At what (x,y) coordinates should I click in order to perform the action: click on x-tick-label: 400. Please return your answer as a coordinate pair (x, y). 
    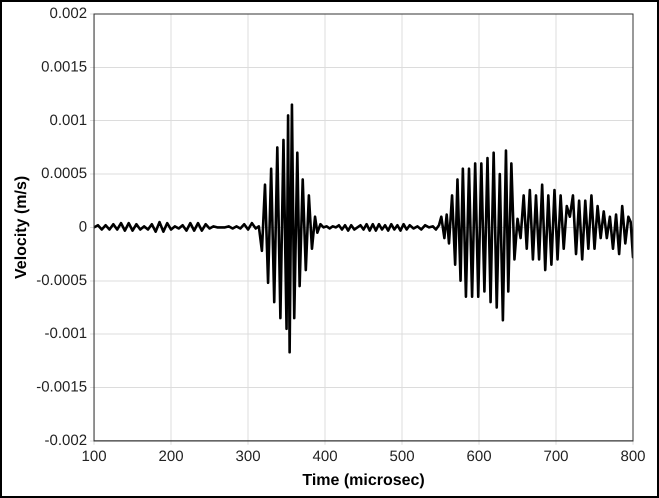
    Looking at the image, I should click on (325, 456).